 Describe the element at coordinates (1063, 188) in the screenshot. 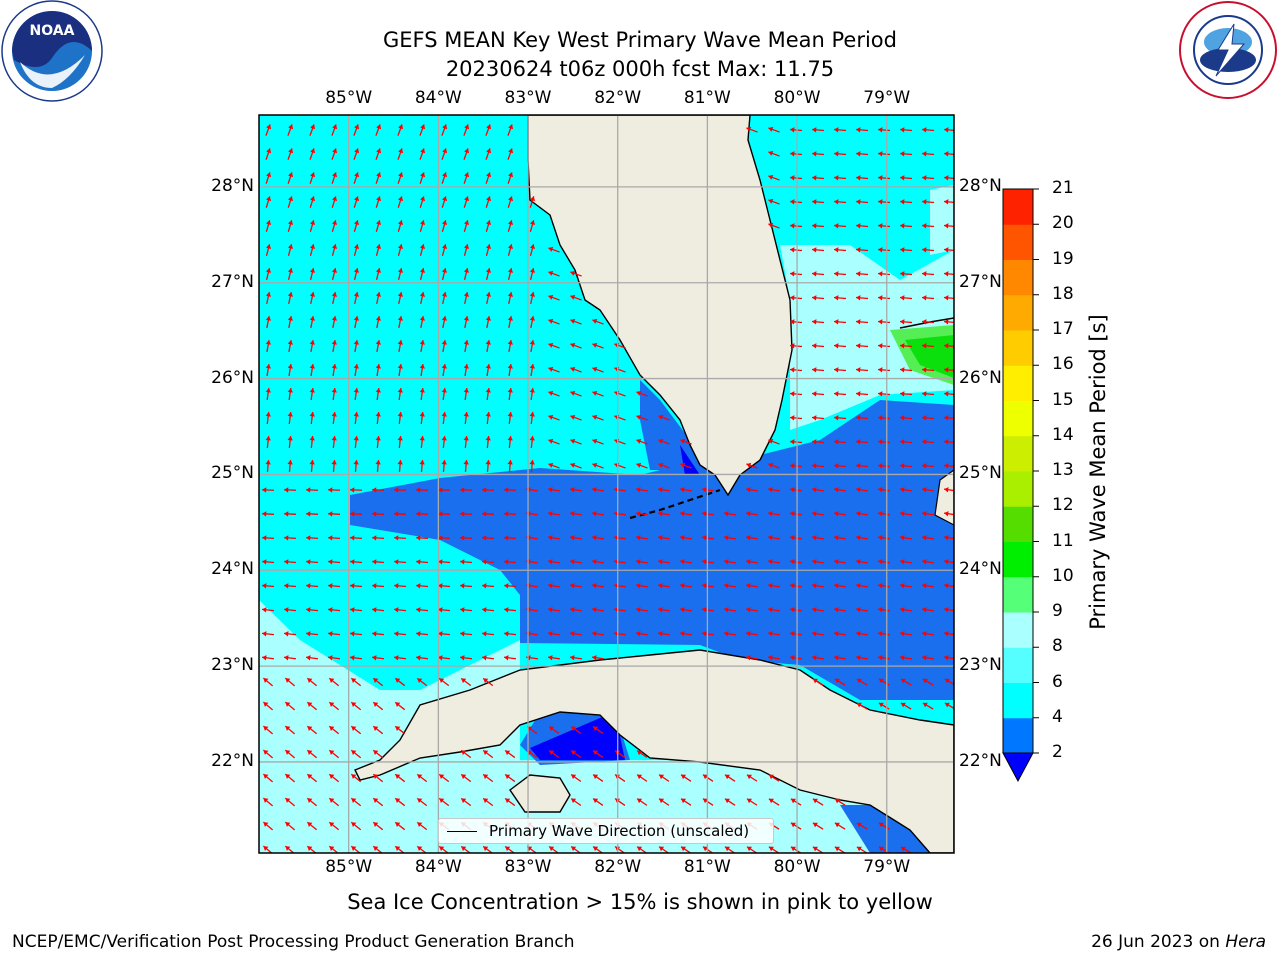

I see `colorbar-tick-label: 21` at that location.